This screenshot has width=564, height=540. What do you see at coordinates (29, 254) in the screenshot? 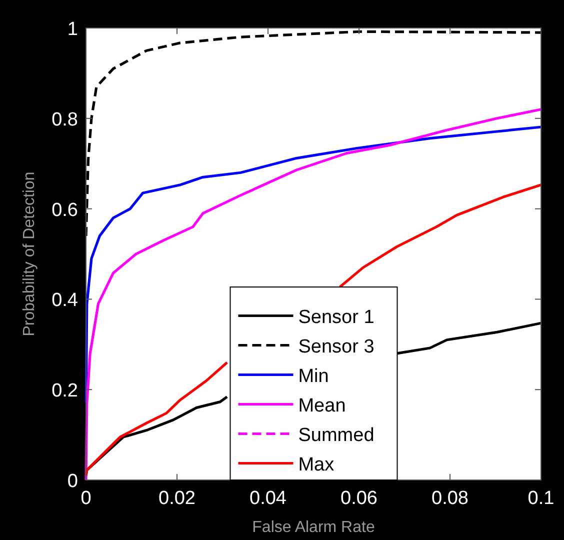
I see `y-axis-title: Probability of Detection` at bounding box center [29, 254].